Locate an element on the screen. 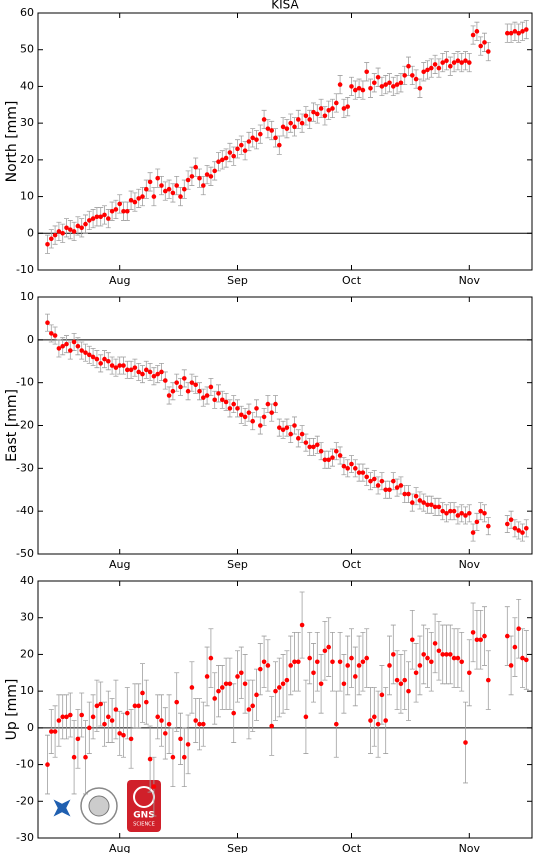  x-tick-label: Oct is located at coordinates (352, 564).